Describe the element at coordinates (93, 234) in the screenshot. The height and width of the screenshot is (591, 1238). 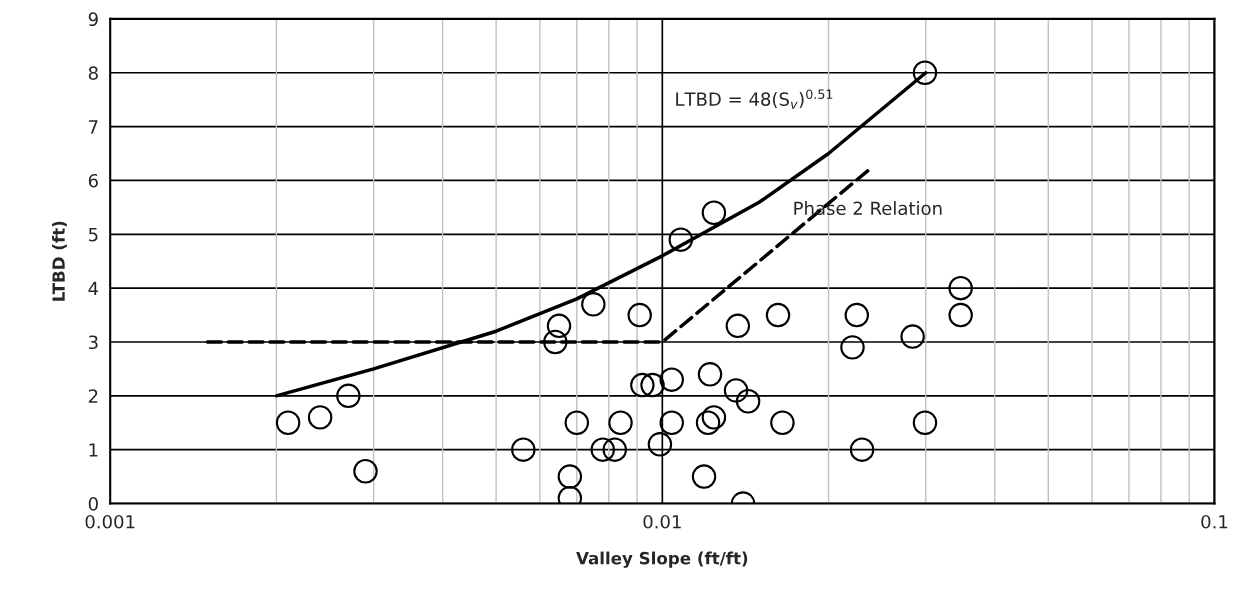
I see `y-tick-label: 5` at that location.